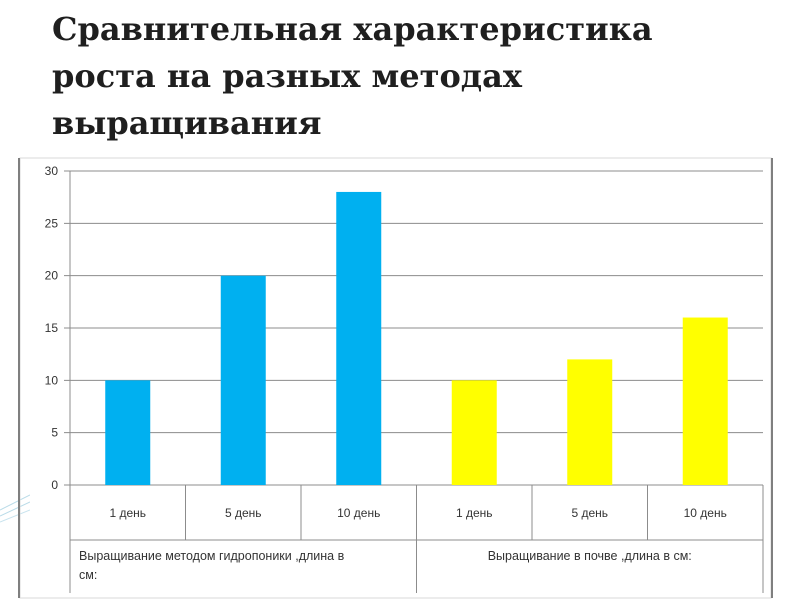 The image size is (800, 600). Describe the element at coordinates (287, 76) in the screenshot. I see `title-line-2: роста на разных методах` at that location.